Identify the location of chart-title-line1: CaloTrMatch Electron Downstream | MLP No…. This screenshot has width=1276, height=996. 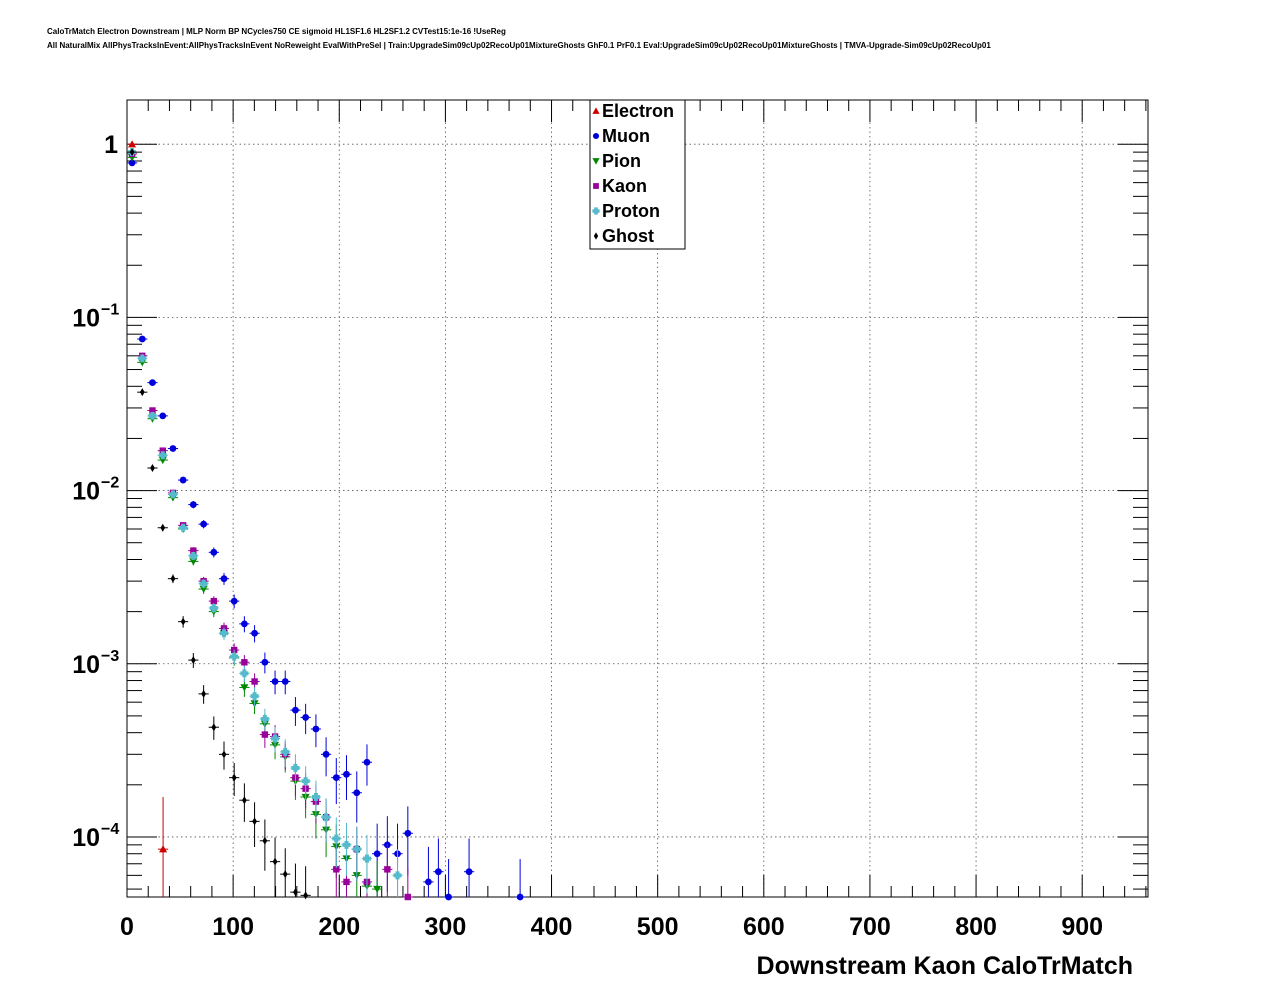
(276, 31).